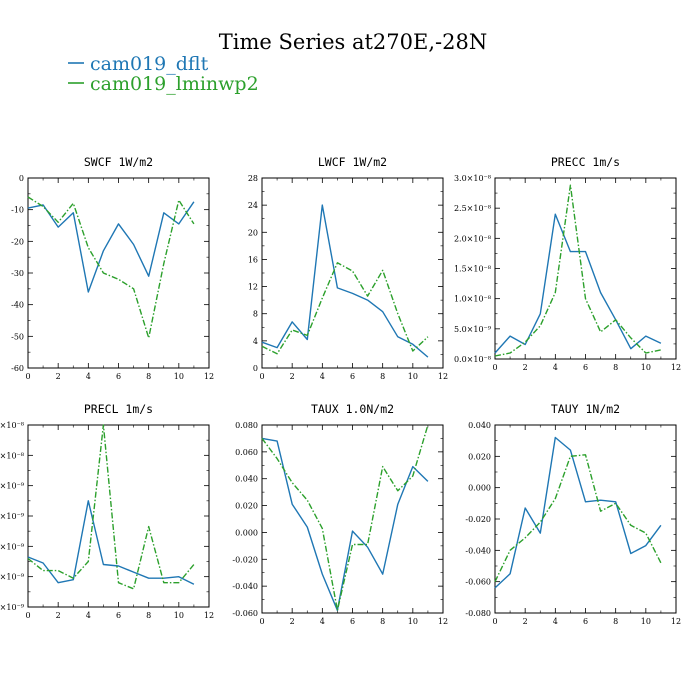  What do you see at coordinates (17, 273) in the screenshot?
I see `y-tick-label: -30` at bounding box center [17, 273].